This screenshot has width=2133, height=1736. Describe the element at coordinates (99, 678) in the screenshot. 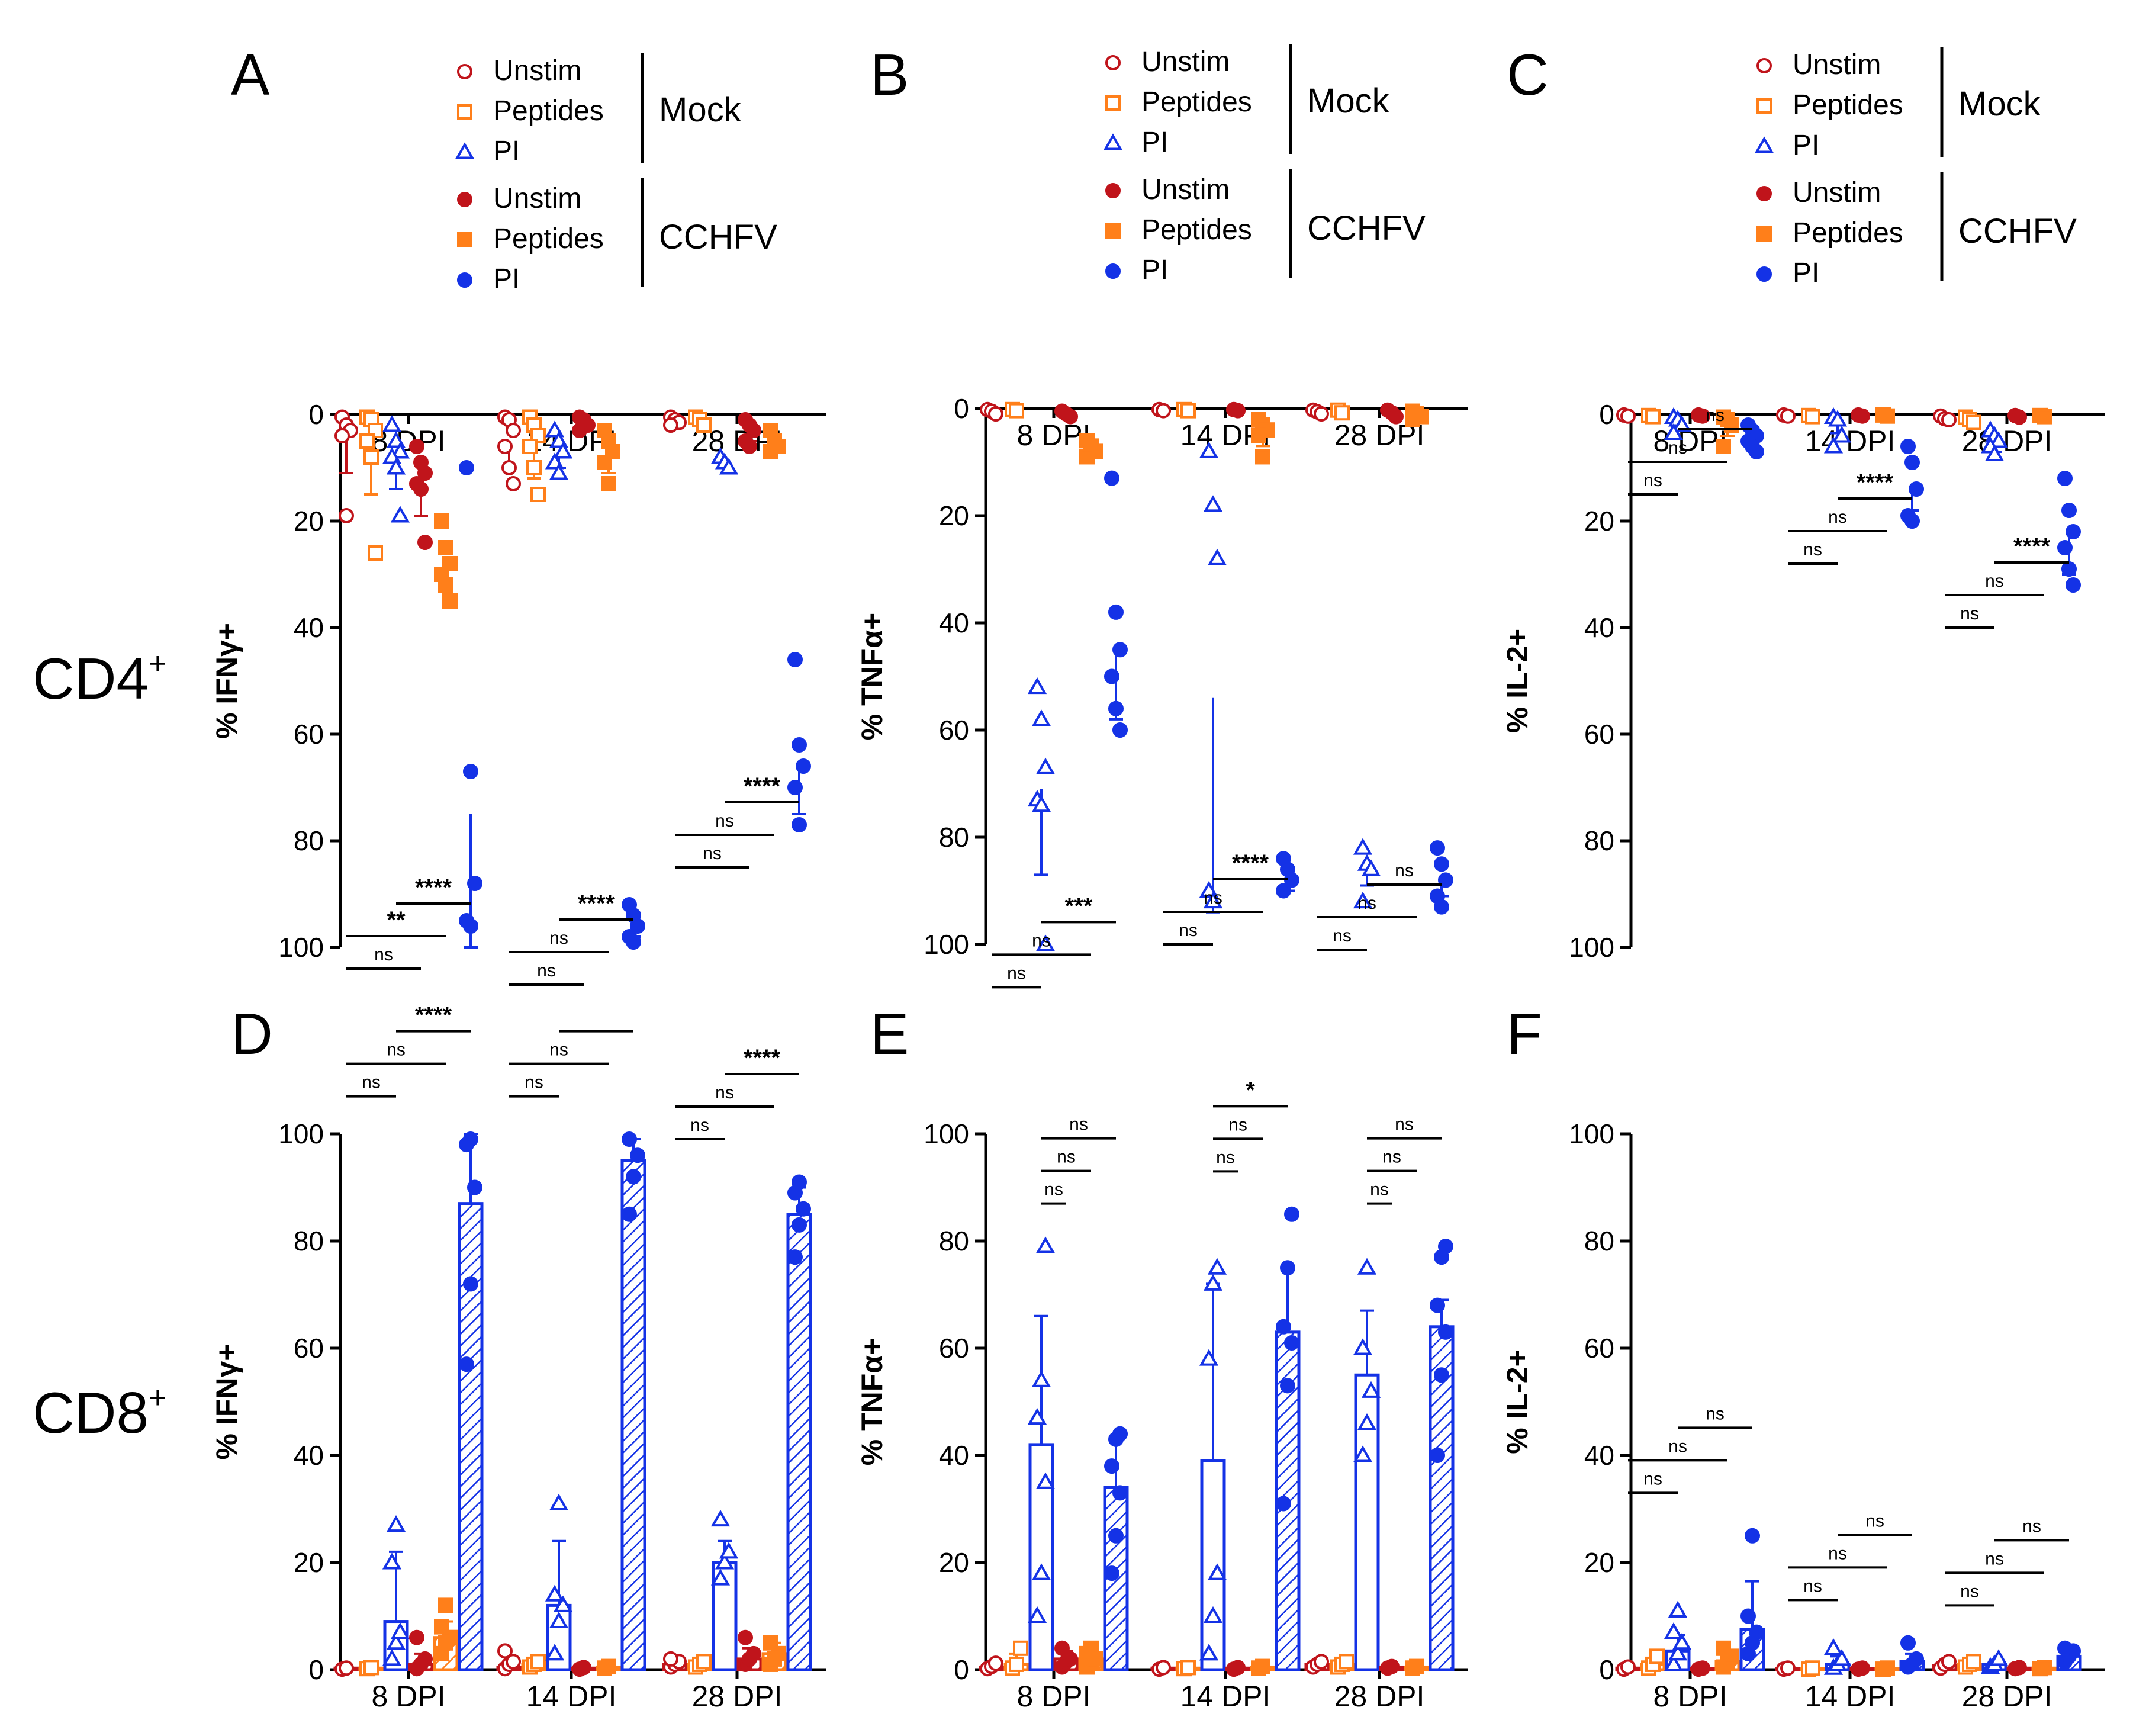

I see `row-label-cd4: CD4+` at that location.